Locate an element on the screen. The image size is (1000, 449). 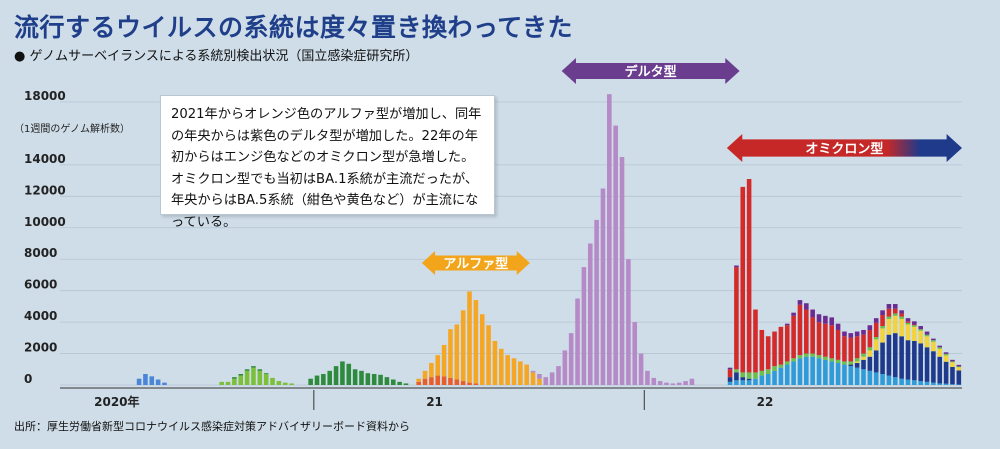
y-tick-label: 8000 is located at coordinates (40, 253).